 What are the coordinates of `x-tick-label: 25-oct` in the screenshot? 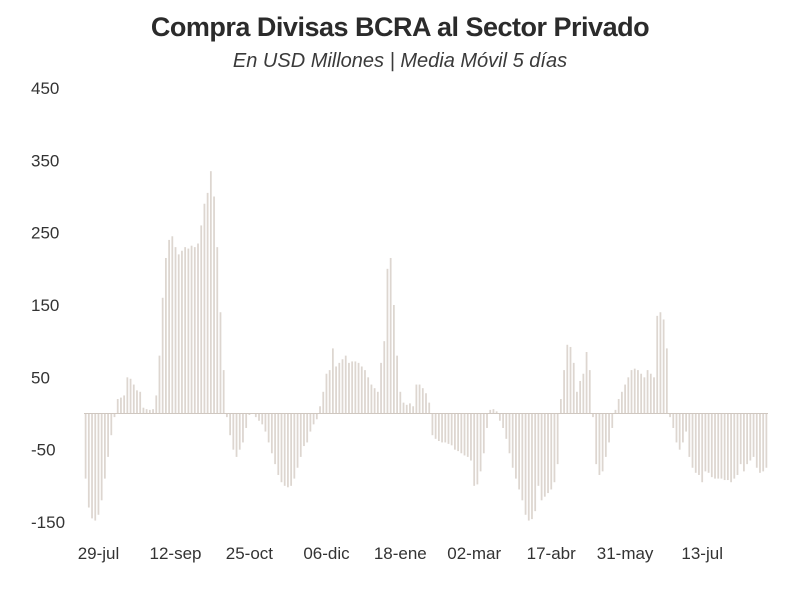 It's located at (250, 553).